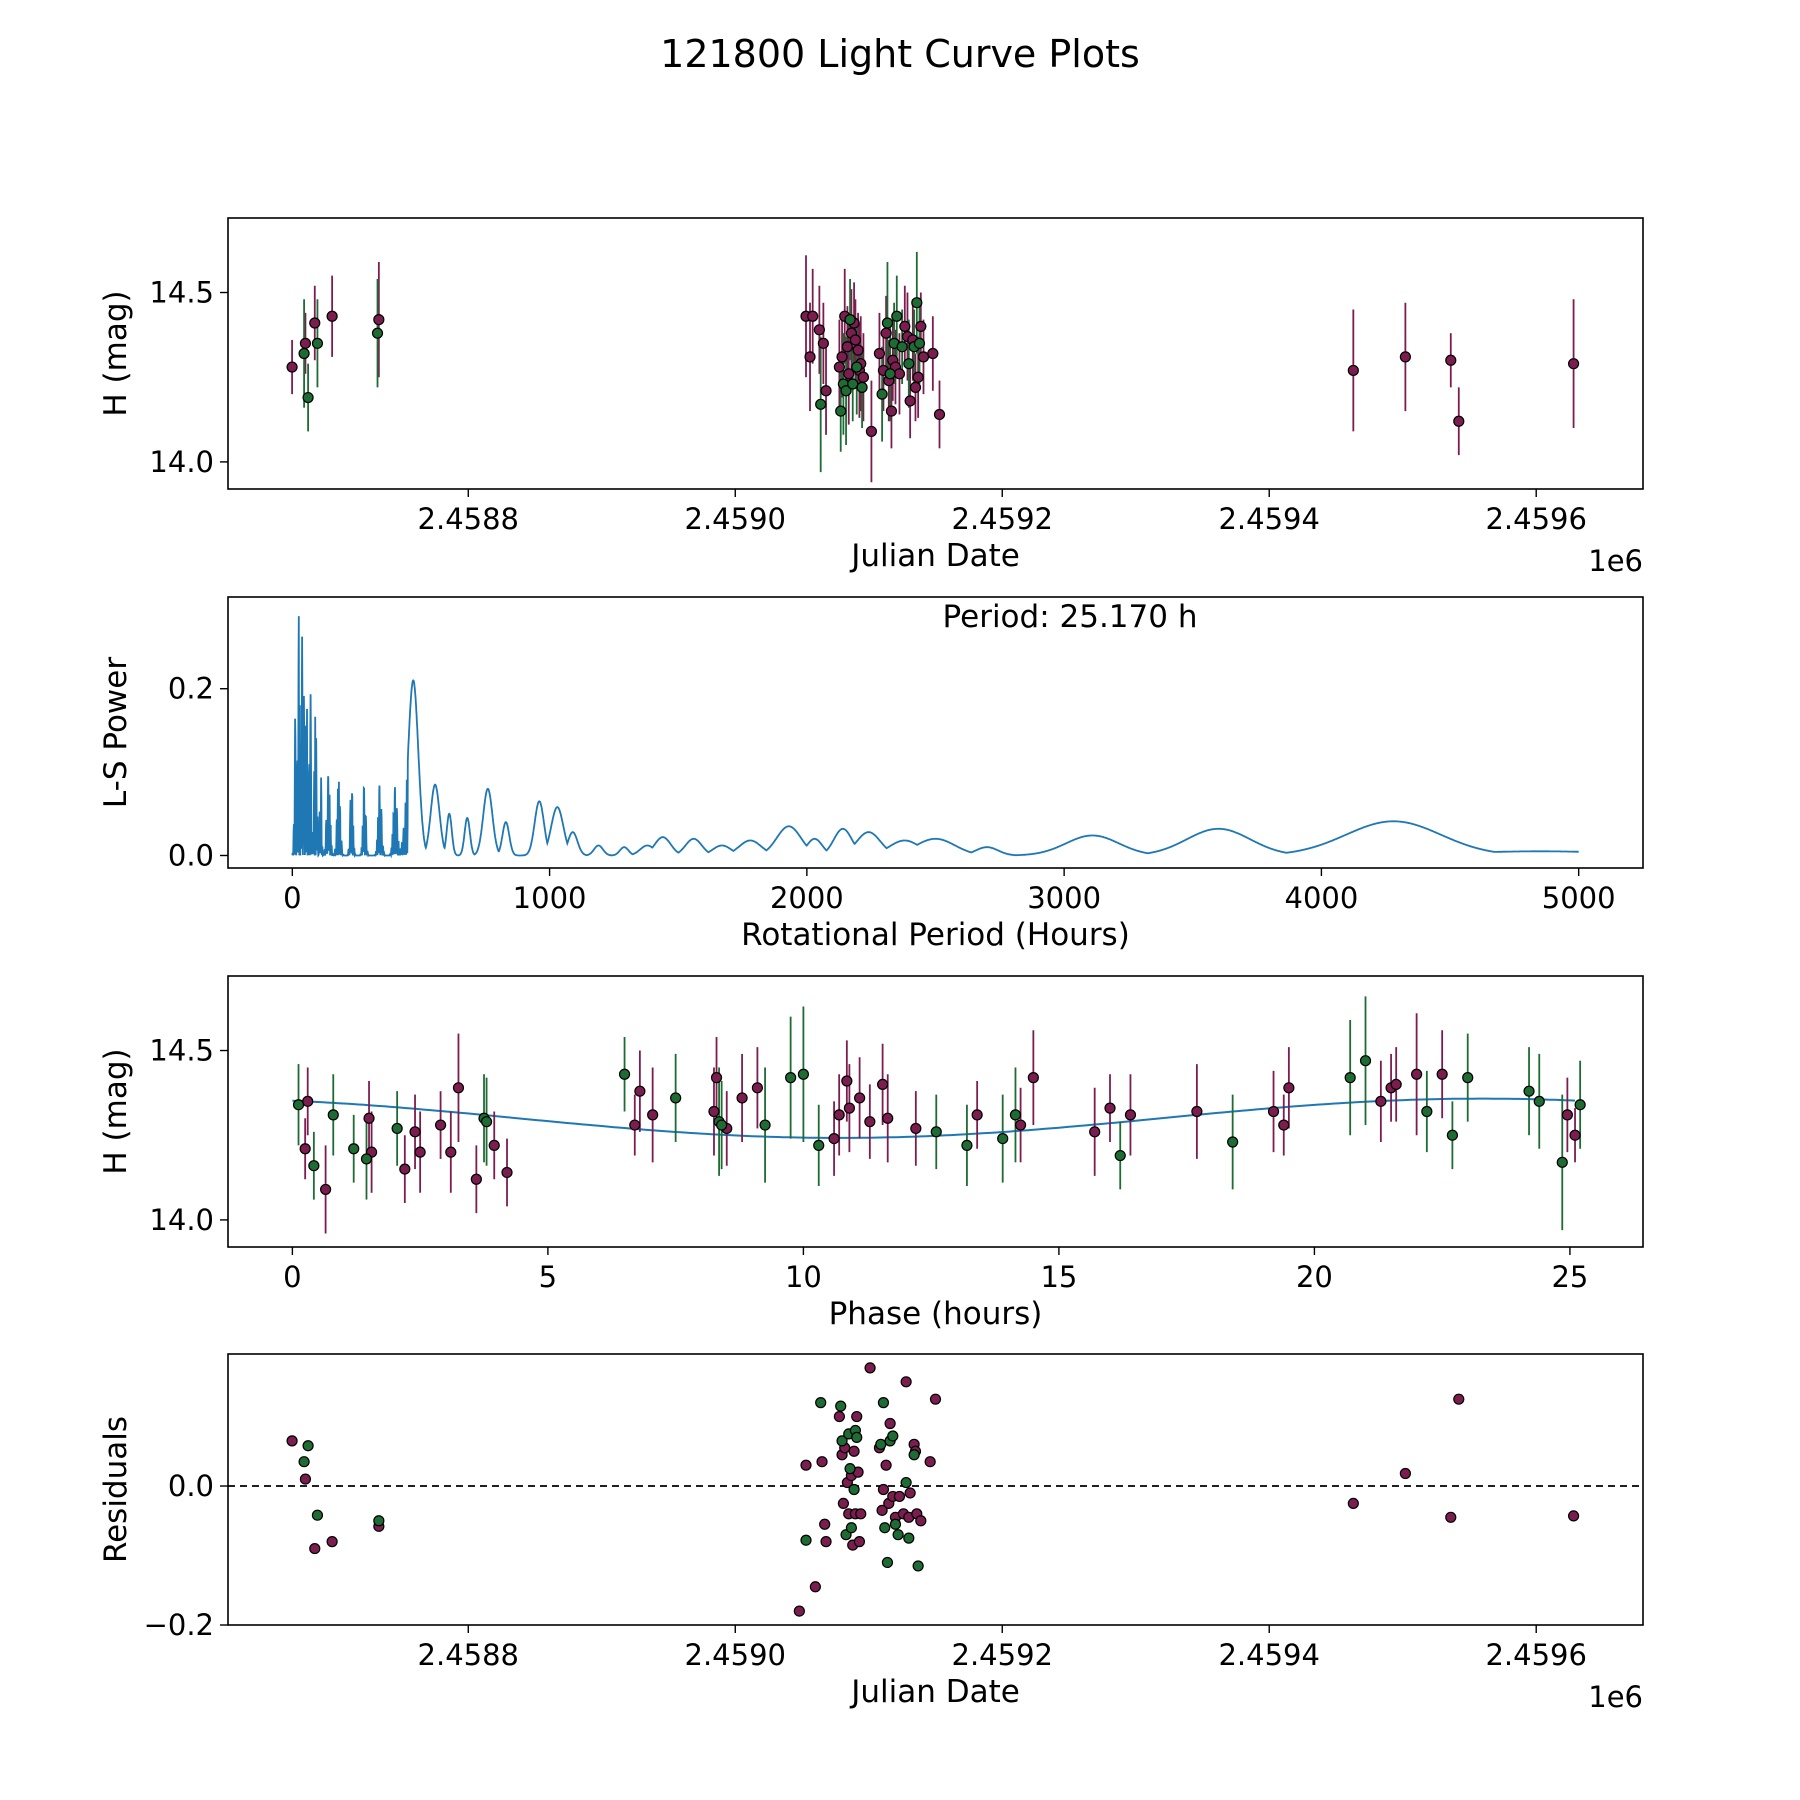  Describe the element at coordinates (116, 353) in the screenshot. I see `lightcurve-ylabel: H (mag)` at that location.